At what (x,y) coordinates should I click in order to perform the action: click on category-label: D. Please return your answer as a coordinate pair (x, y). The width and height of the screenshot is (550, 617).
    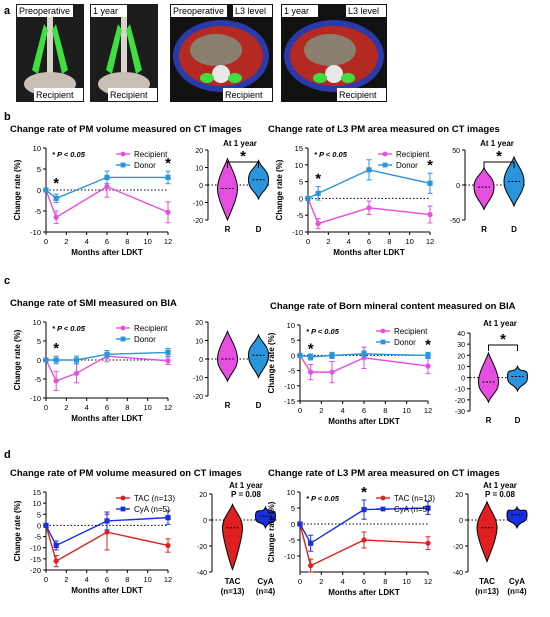
    Looking at the image, I should click on (259, 229).